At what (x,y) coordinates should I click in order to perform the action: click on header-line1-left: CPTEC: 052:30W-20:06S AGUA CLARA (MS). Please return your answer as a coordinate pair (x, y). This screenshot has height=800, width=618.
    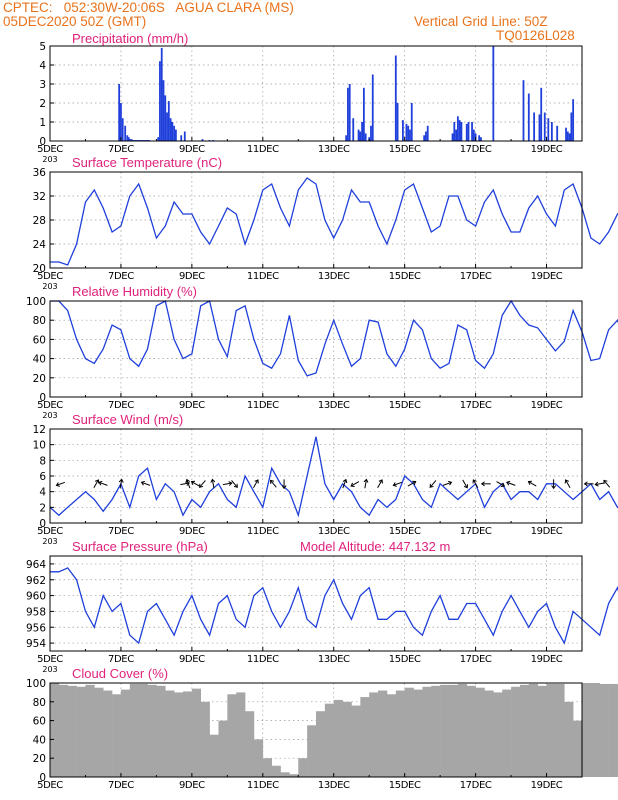
    Looking at the image, I should click on (148, 7).